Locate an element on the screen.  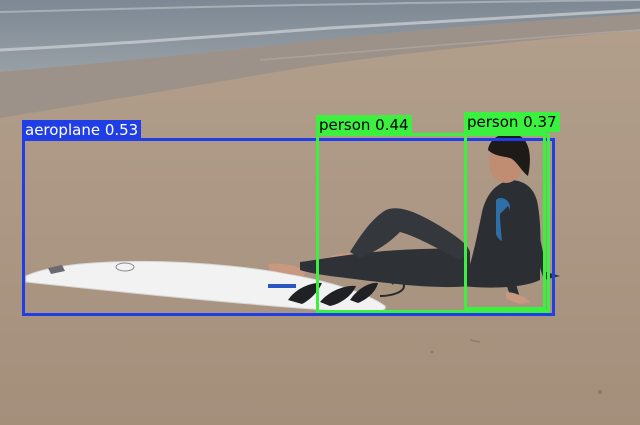
detection-label: aeroplane 0.53 is located at coordinates (82, 130).